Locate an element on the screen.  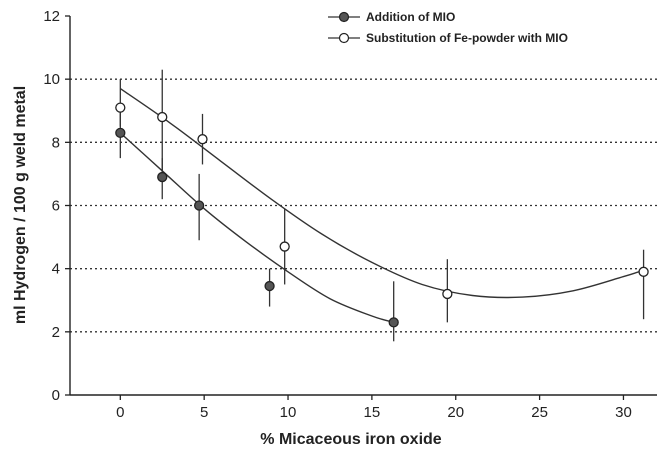
legend-marker-open is located at coordinates (344, 38).